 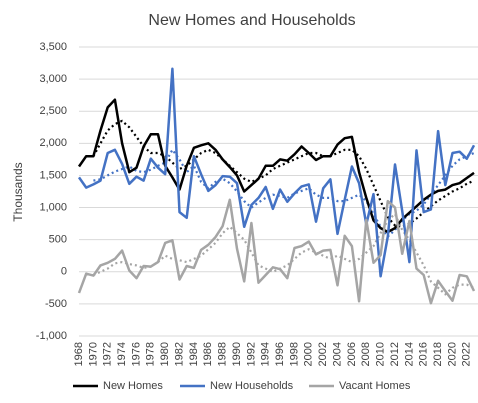 What do you see at coordinates (366, 354) in the screenshot?
I see `x-tick-label: 2008` at bounding box center [366, 354].